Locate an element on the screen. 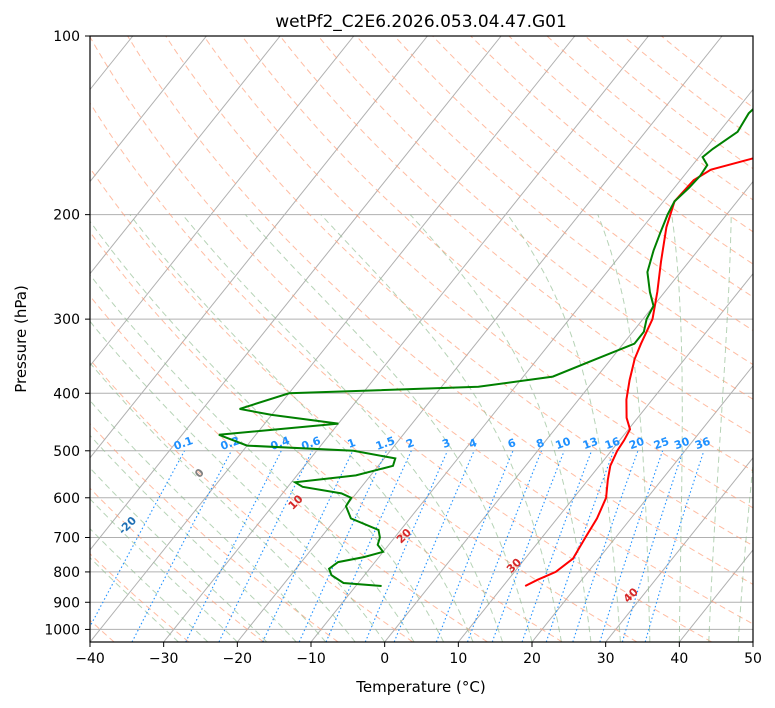 The width and height of the screenshot is (775, 708). mixing-ratio-label: 2 is located at coordinates (410, 443).